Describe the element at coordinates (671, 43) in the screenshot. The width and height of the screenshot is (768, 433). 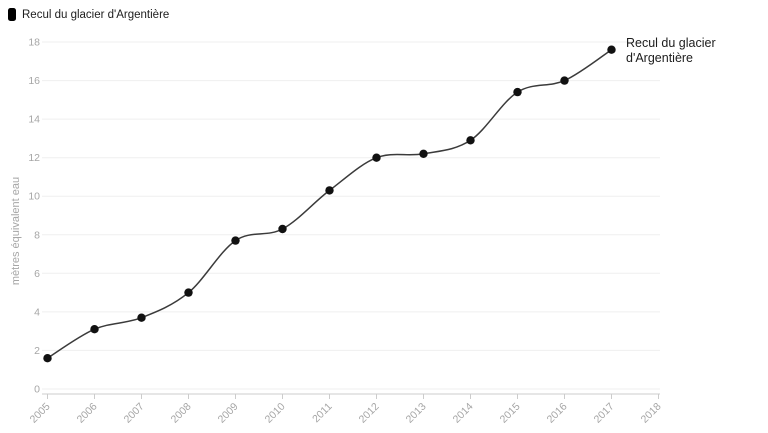
I see `annotation-line-1: Recul du glacier` at that location.